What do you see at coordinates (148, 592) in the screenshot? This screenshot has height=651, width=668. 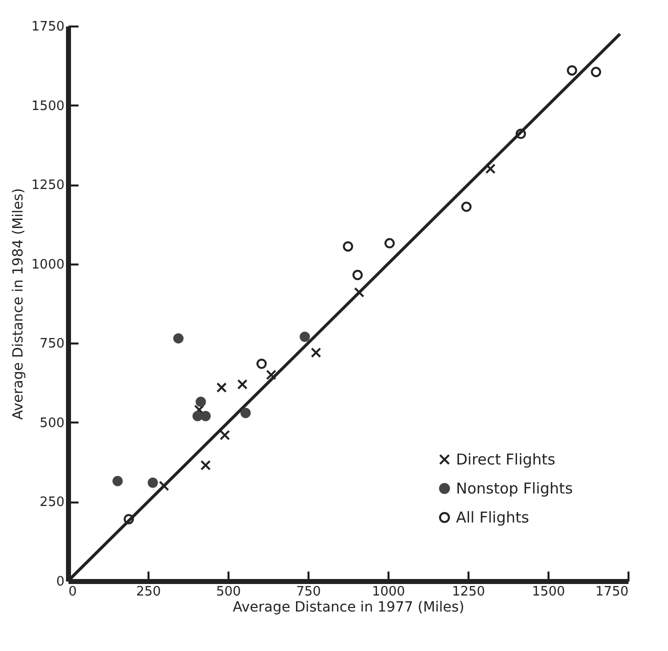 I see `x-tick-label: 250` at bounding box center [148, 592].